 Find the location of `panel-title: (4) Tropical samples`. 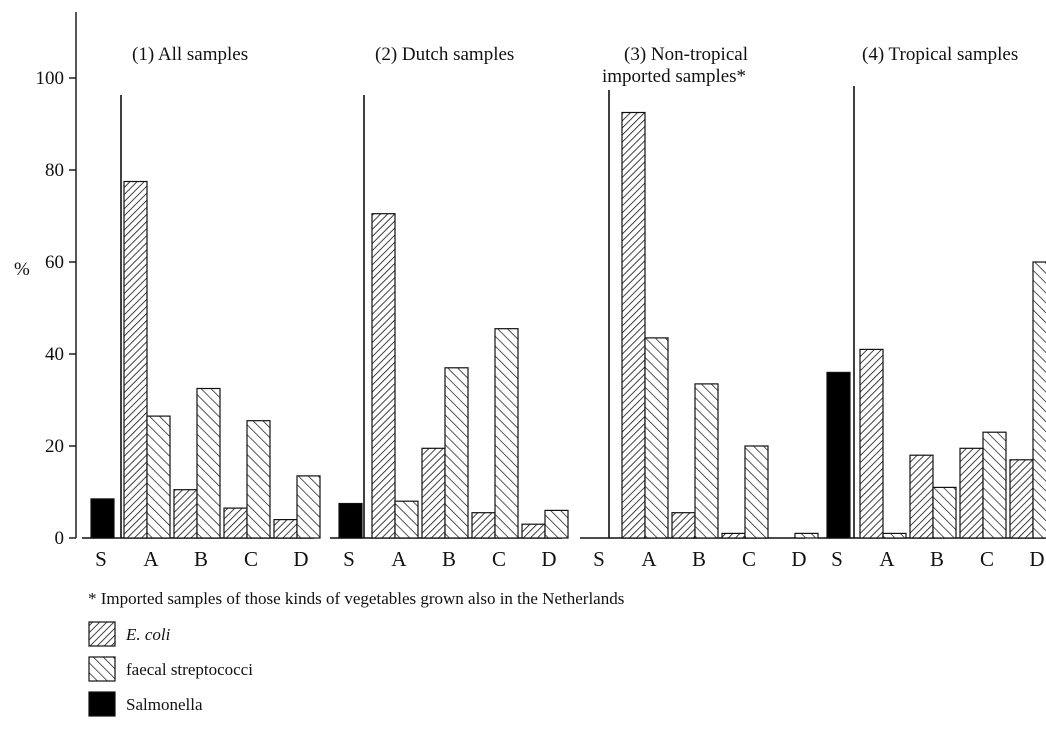

panel-title: (4) Tropical samples is located at coordinates (940, 54).